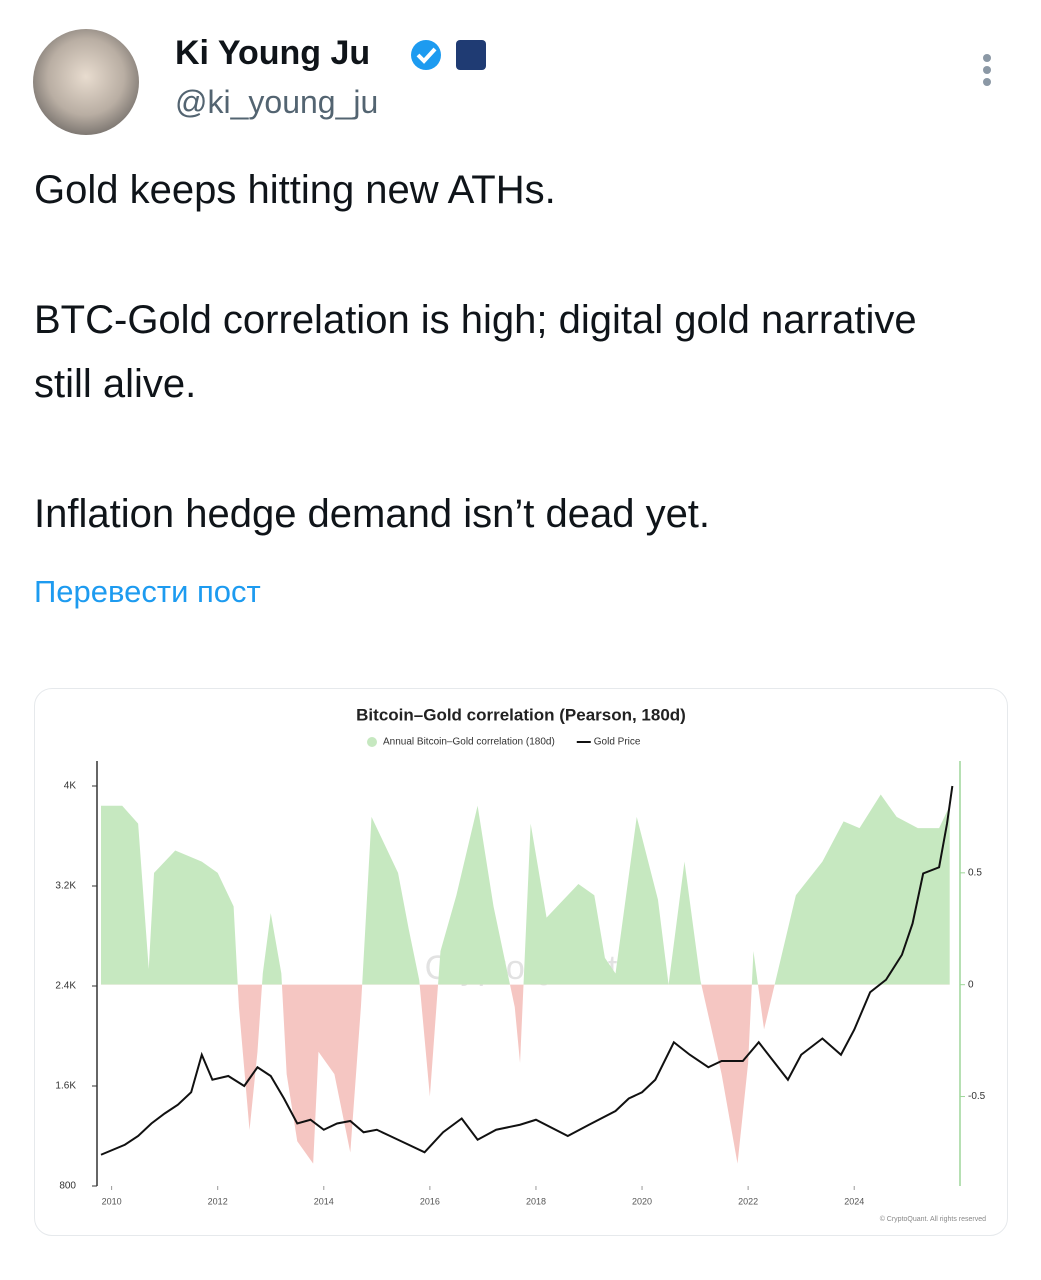 This screenshot has width=1041, height=1280. I want to click on verified-check, so click(426, 55).